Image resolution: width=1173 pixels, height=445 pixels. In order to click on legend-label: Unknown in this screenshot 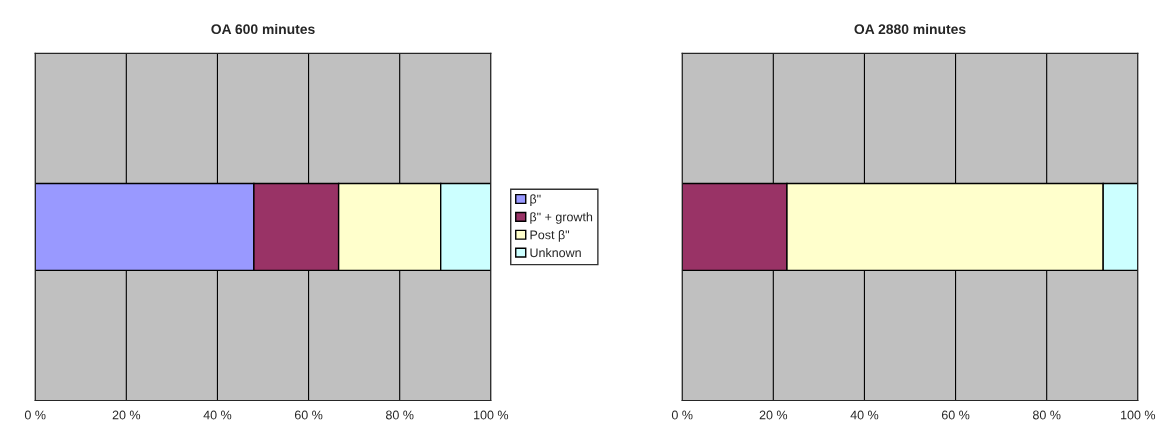, I will do `click(555, 252)`.